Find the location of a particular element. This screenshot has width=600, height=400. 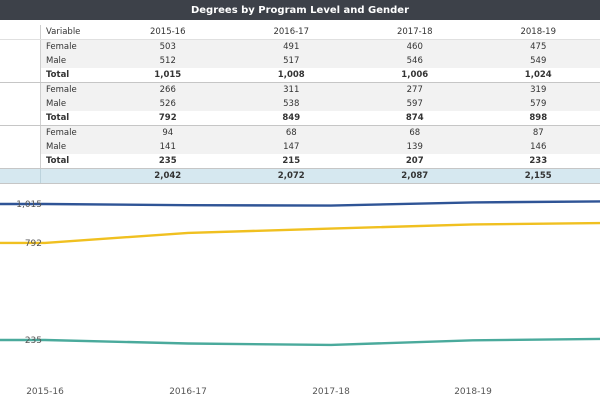

table-row: Total 1,015 1,008 1,006 1,024 is located at coordinates (300, 75).